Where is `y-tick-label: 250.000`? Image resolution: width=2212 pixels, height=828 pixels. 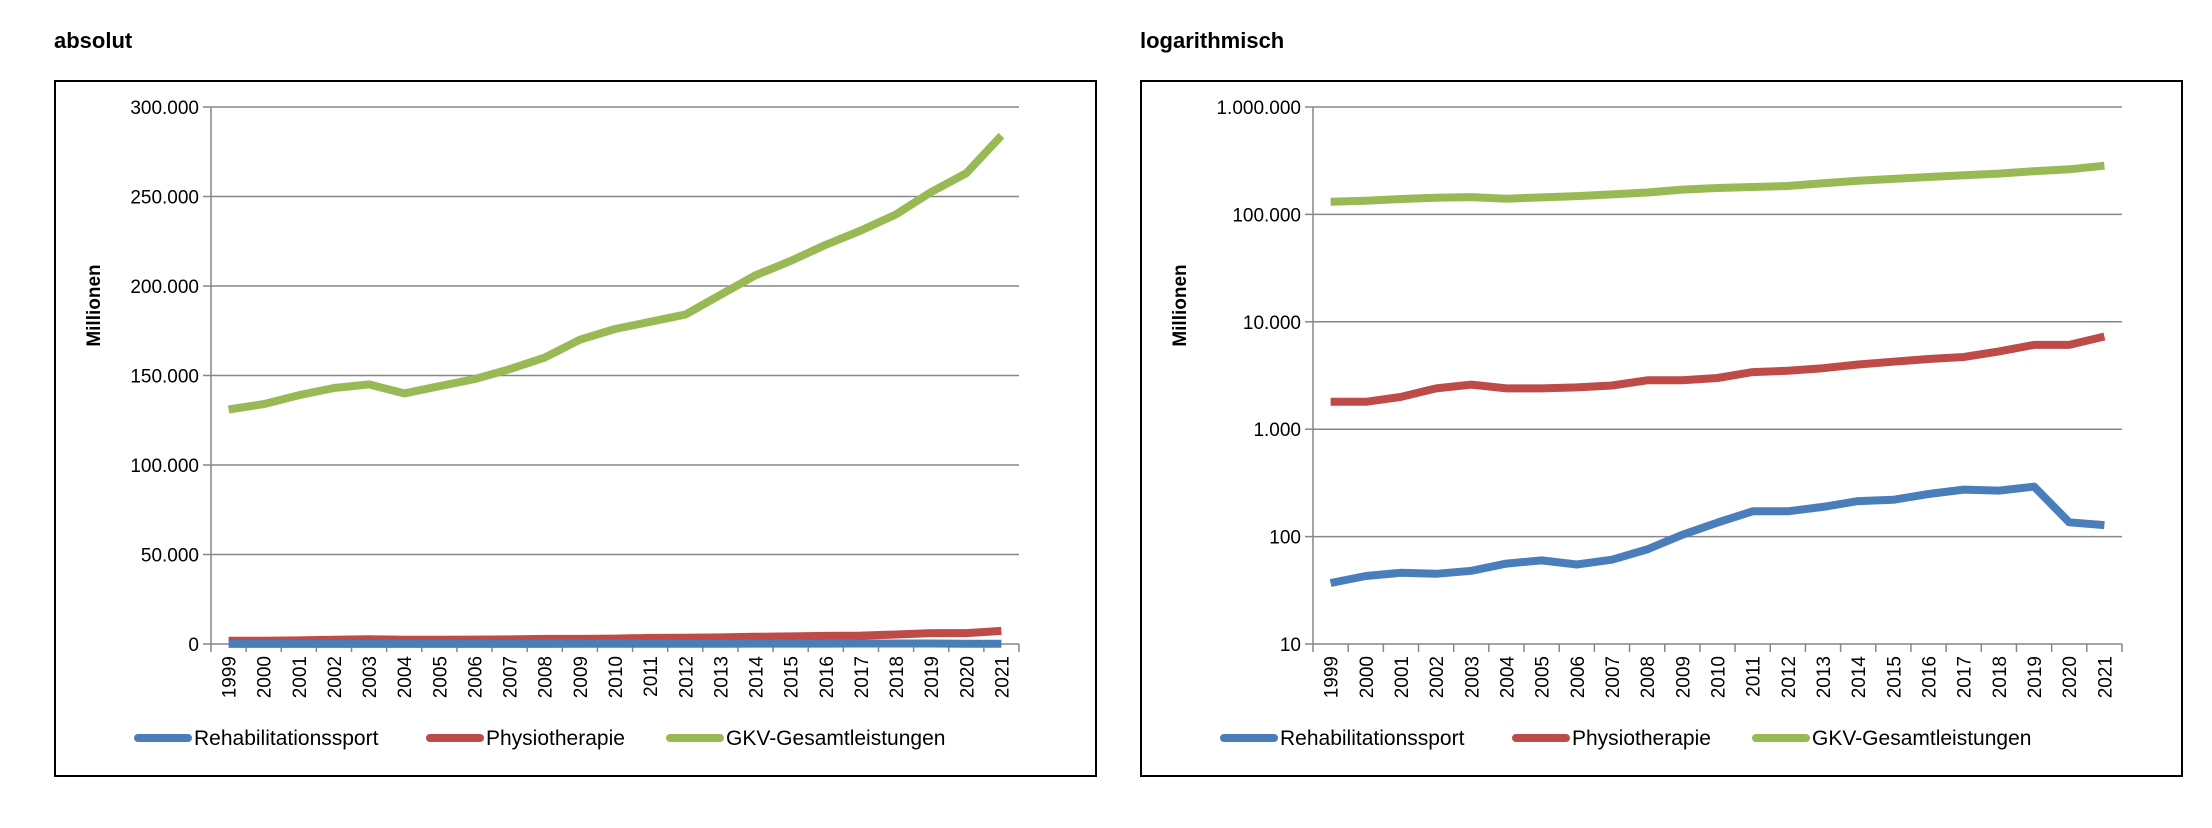 y-tick-label: 250.000 is located at coordinates (164, 198).